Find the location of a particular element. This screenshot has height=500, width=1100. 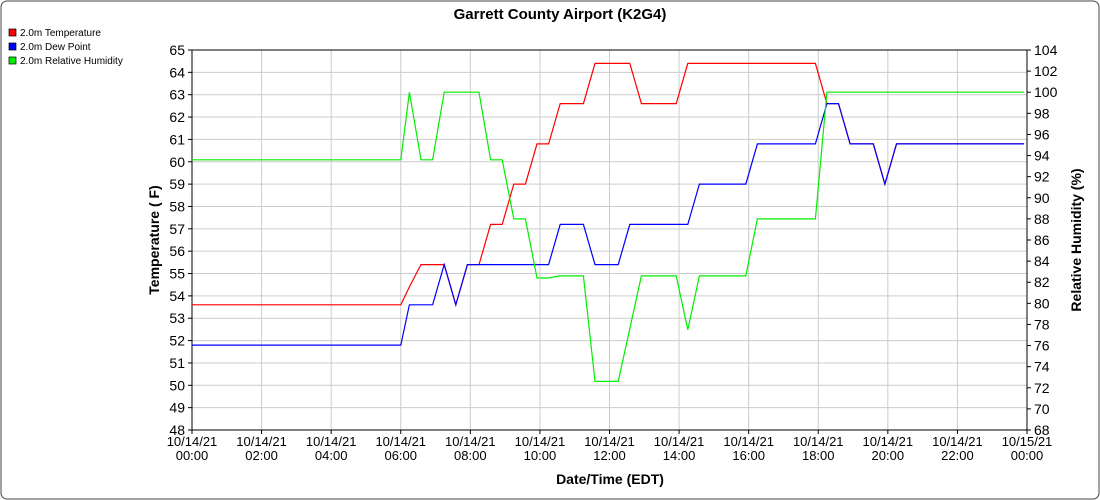

y2-tick-label: 78 is located at coordinates (1042, 324).